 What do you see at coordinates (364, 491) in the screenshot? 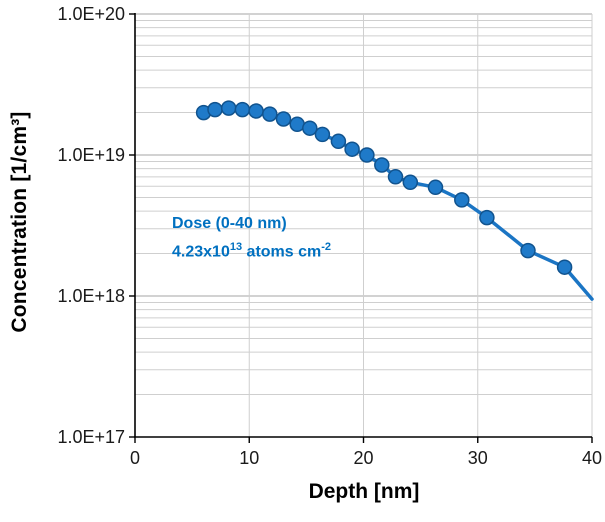
I see `x-axis-title: Depth [nm]` at bounding box center [364, 491].